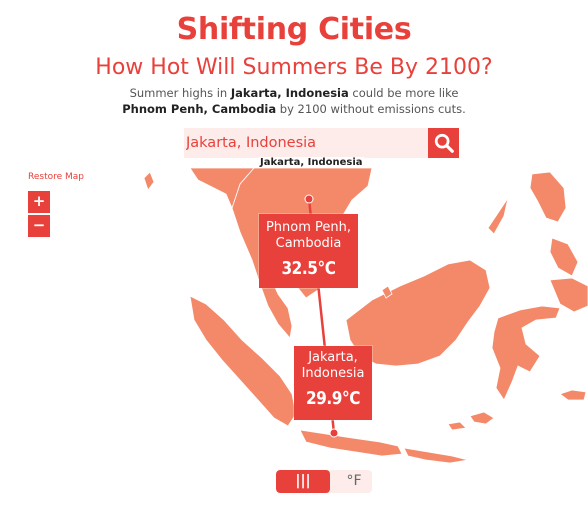 Image resolution: width=588 pixels, height=505 pixels. What do you see at coordinates (39, 202) in the screenshot?
I see `zoom-in-button: +` at bounding box center [39, 202].